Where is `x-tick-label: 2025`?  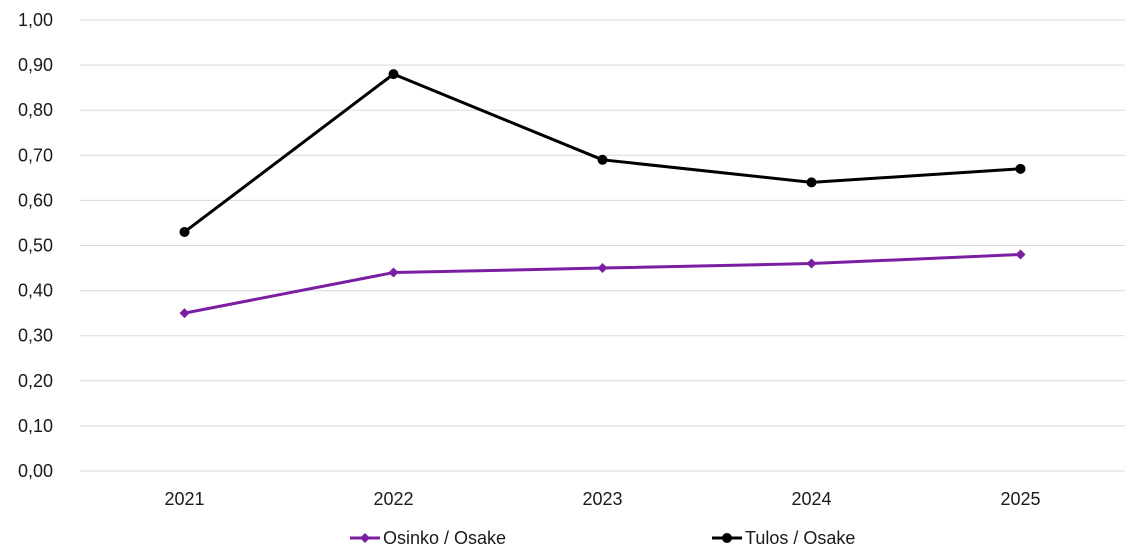
x-tick-label: 2025 is located at coordinates (1020, 499).